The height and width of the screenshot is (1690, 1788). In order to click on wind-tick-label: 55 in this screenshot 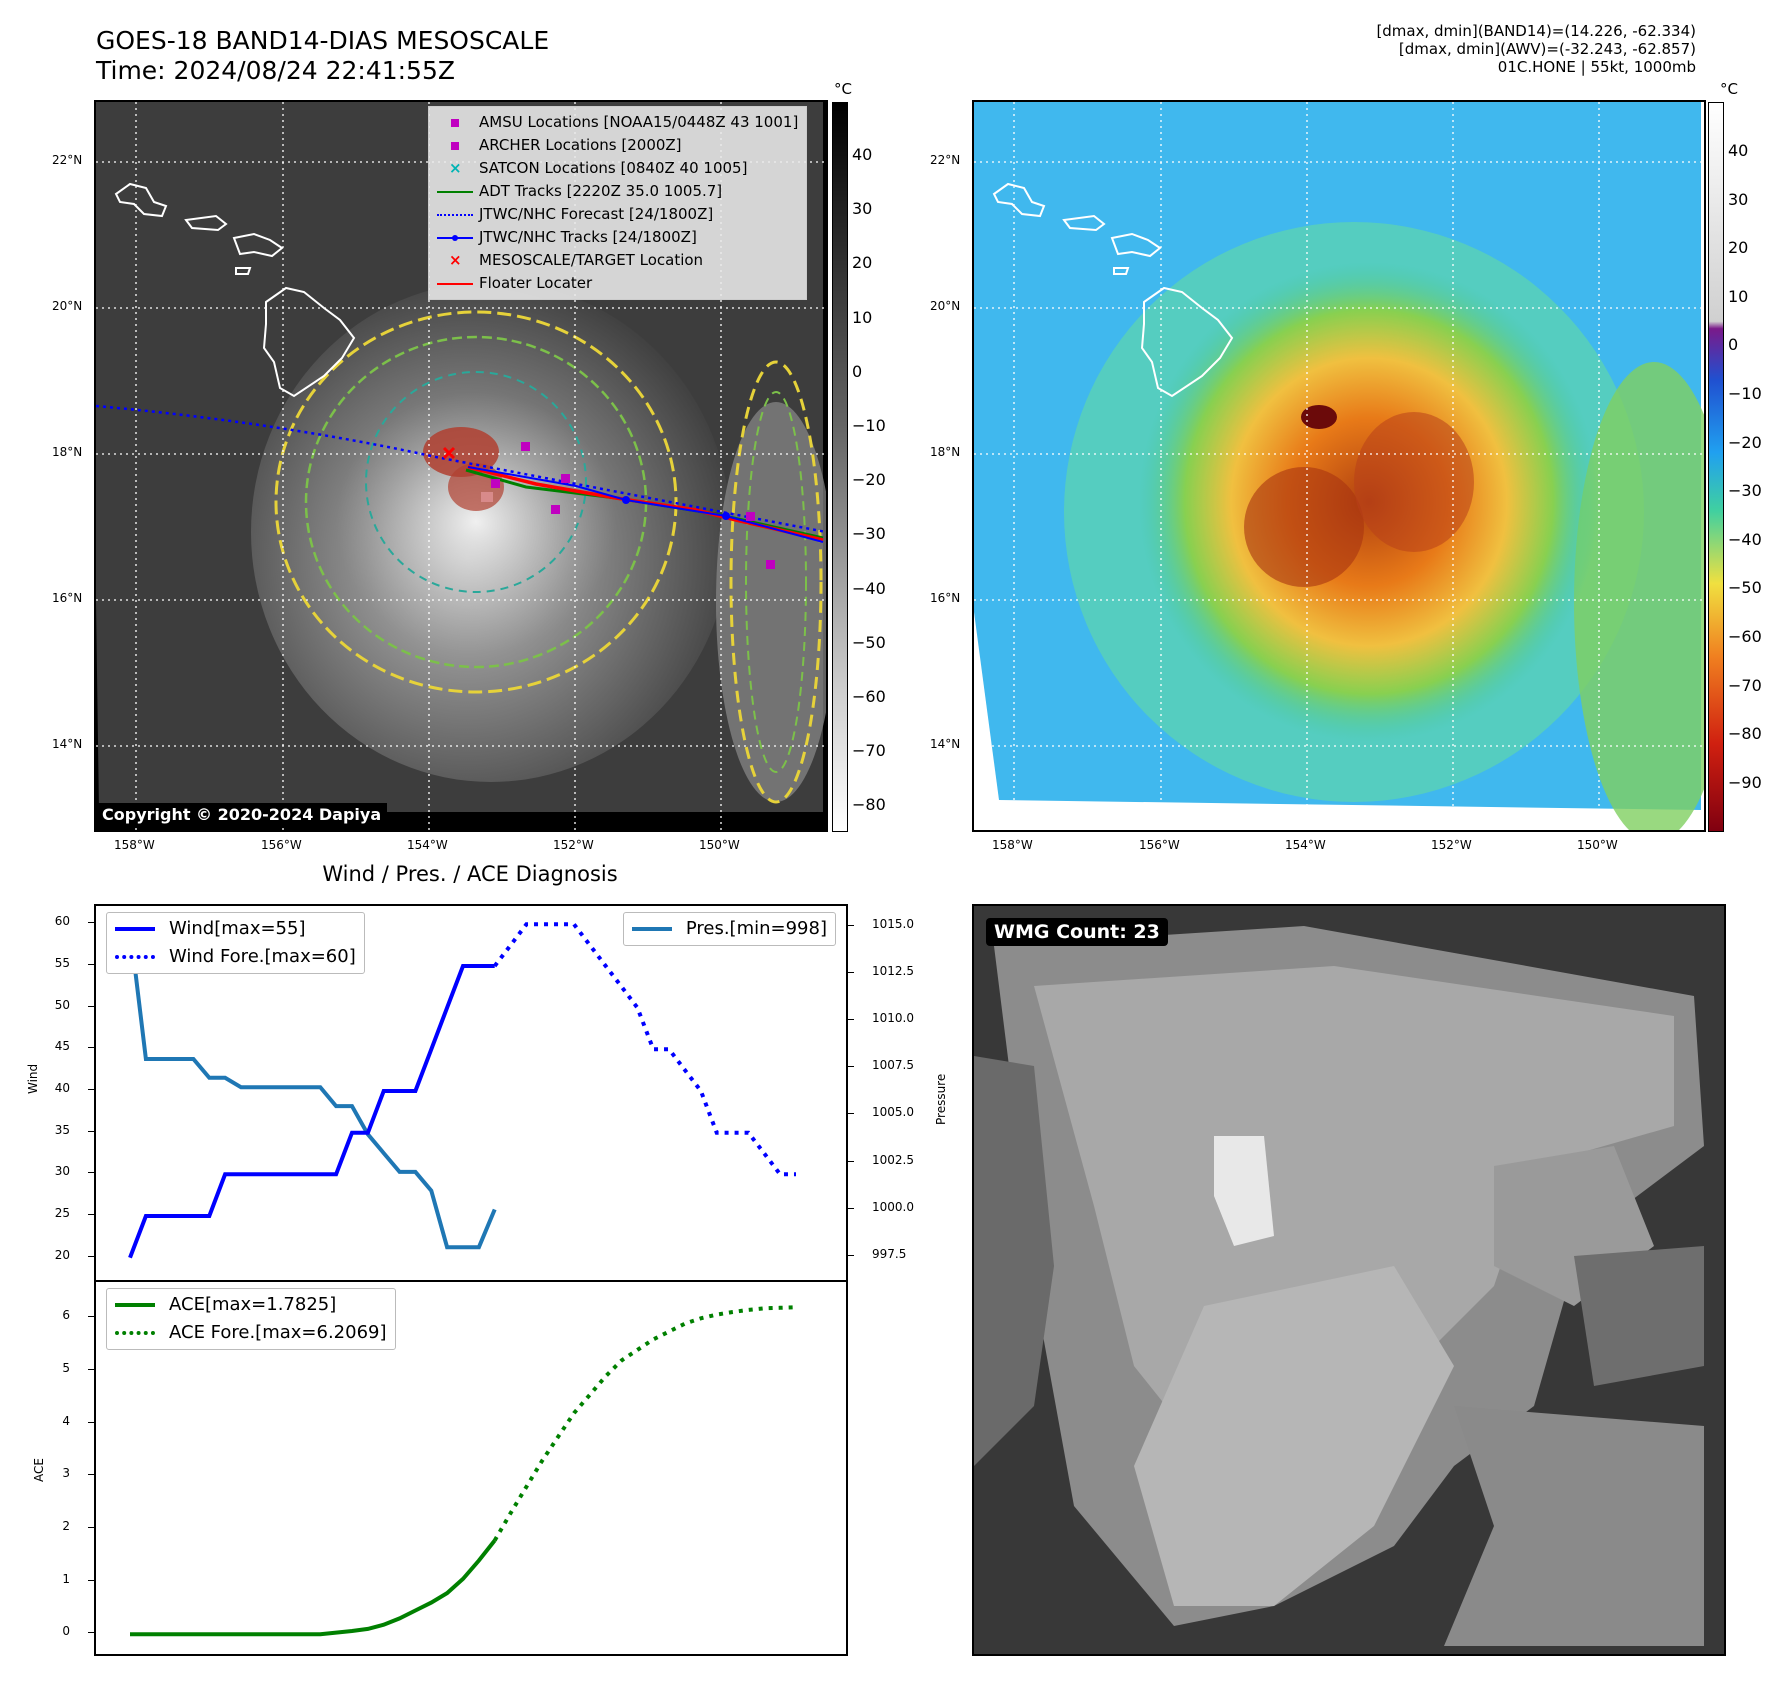, I will do `click(62, 963)`.